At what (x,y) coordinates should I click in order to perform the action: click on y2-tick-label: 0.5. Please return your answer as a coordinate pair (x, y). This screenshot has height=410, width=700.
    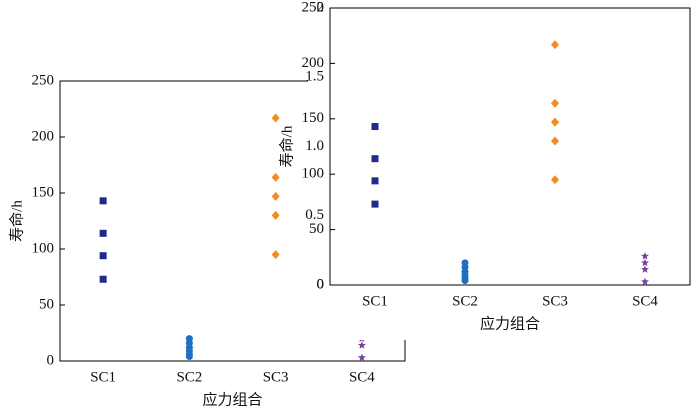
    Looking at the image, I should click on (314, 215).